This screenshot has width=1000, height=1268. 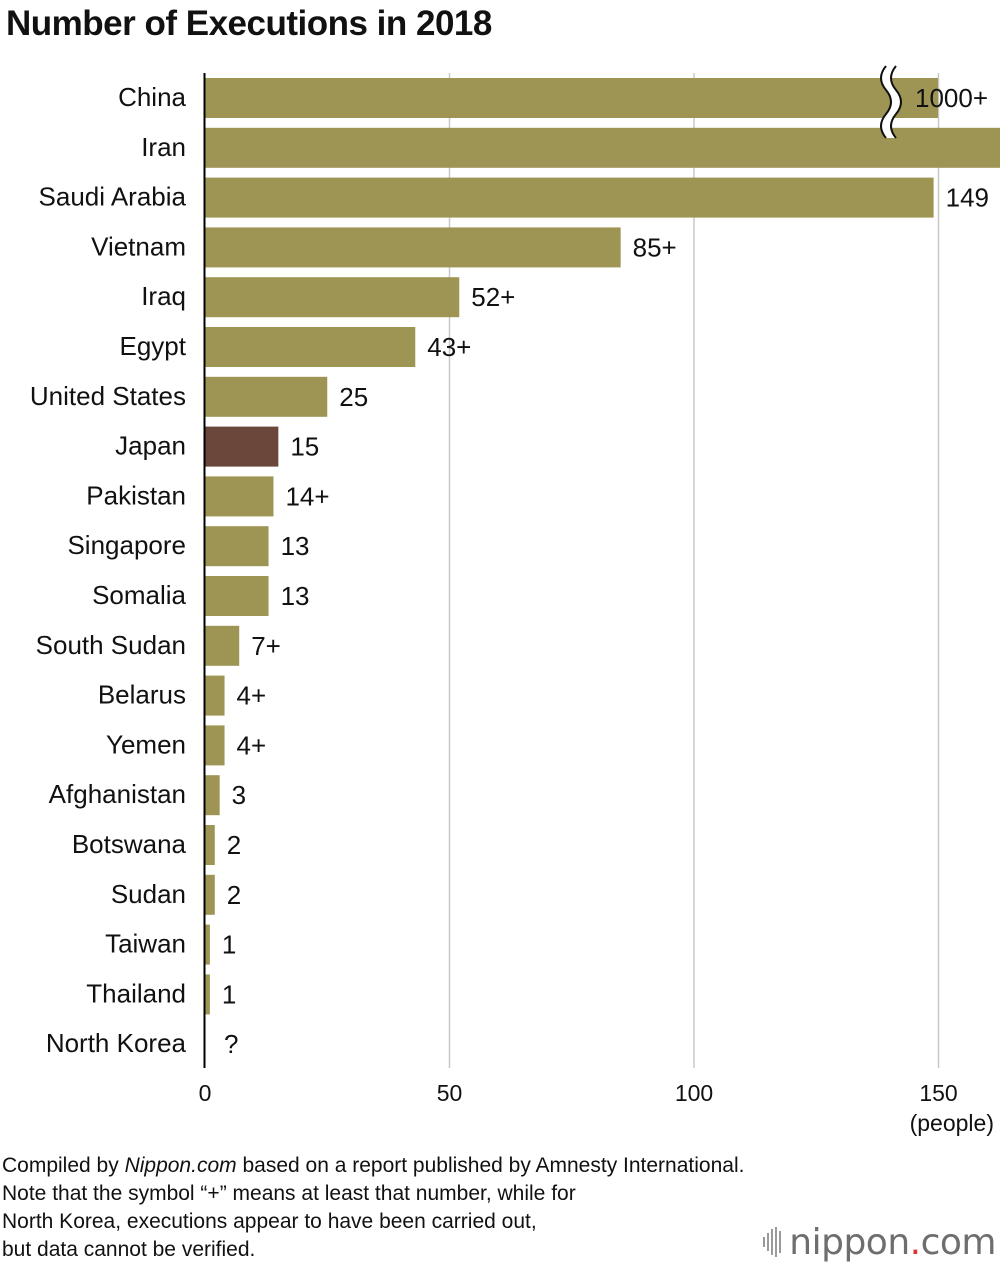 I want to click on value-label: 3, so click(x=239, y=795).